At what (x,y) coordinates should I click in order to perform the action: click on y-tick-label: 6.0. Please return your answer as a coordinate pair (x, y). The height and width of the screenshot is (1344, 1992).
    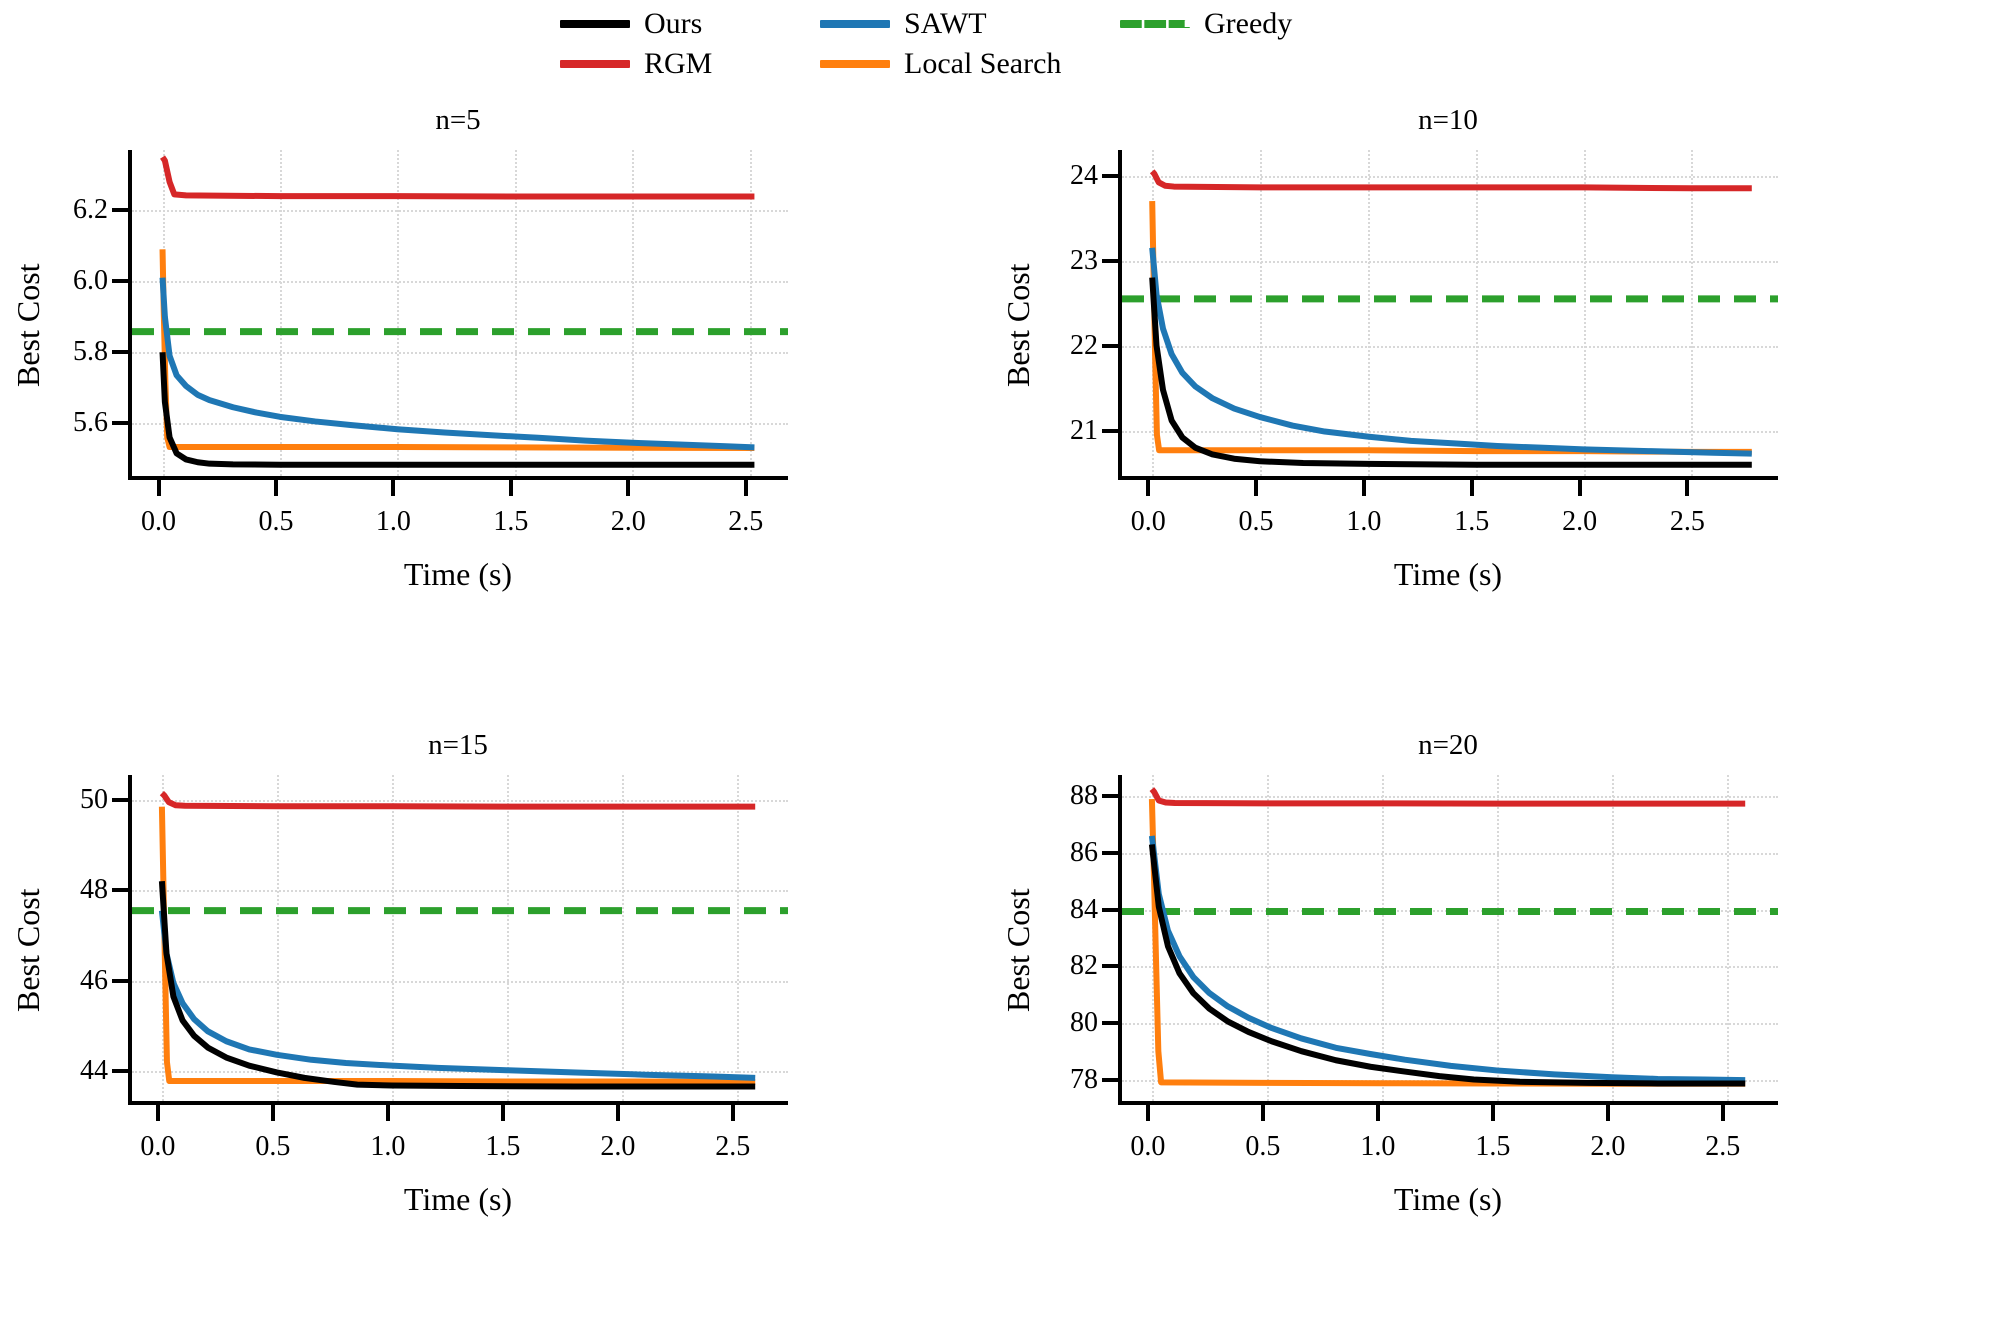
    Looking at the image, I should click on (90, 281).